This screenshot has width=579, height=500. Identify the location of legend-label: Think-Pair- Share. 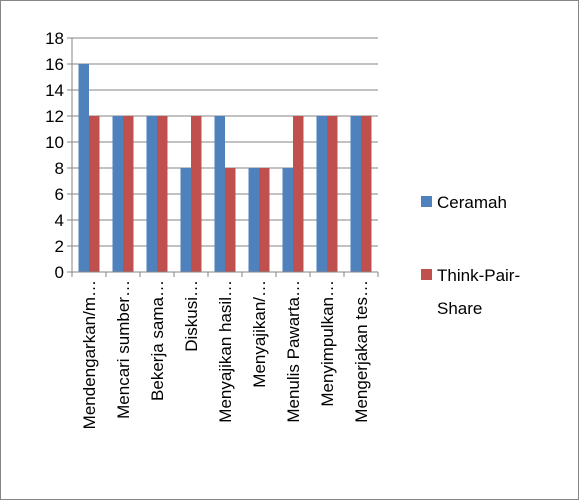
(478, 292).